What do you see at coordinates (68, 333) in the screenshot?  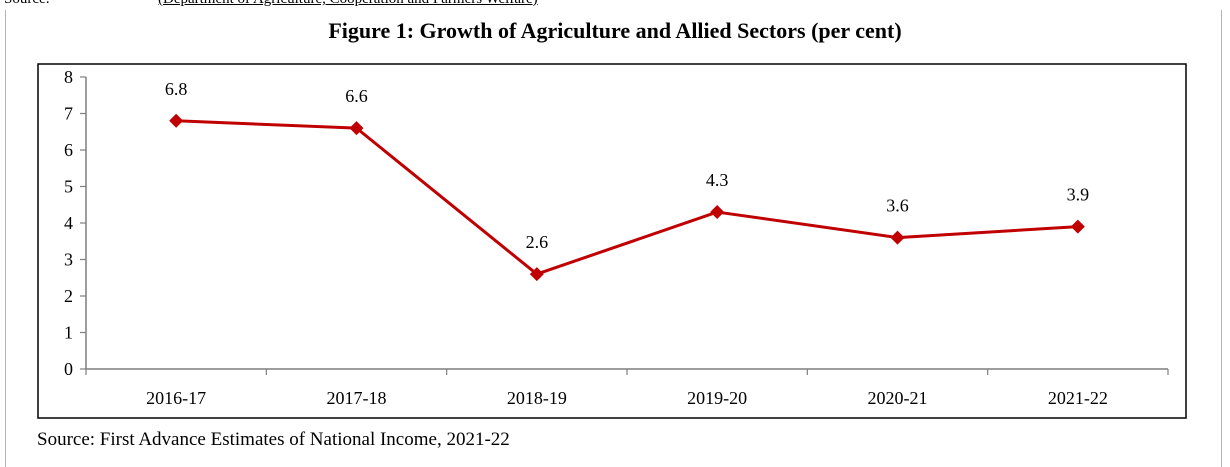 I see `y-tick-label: 1` at bounding box center [68, 333].